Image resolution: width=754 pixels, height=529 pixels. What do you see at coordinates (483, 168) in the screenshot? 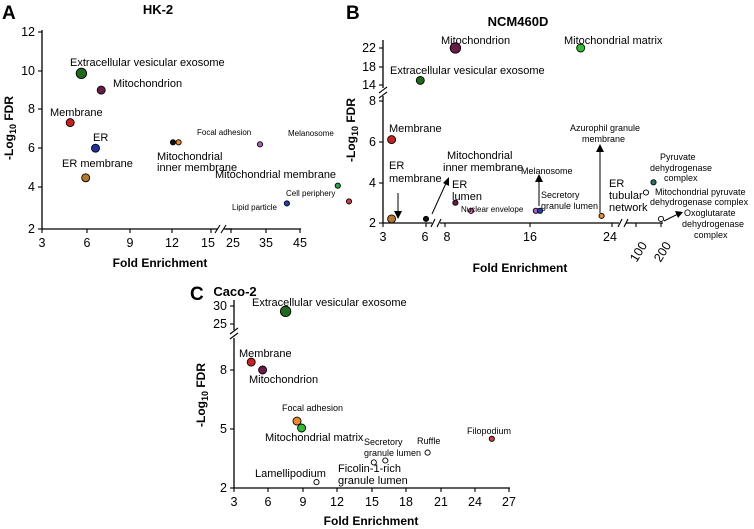
I see `label-mitochondrial-inner-membrane-line2: inner membrane` at bounding box center [483, 168].